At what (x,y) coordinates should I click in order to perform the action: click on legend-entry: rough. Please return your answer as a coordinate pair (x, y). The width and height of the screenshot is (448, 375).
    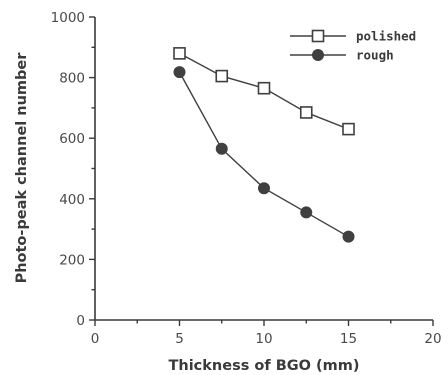
    Looking at the image, I should click on (342, 55).